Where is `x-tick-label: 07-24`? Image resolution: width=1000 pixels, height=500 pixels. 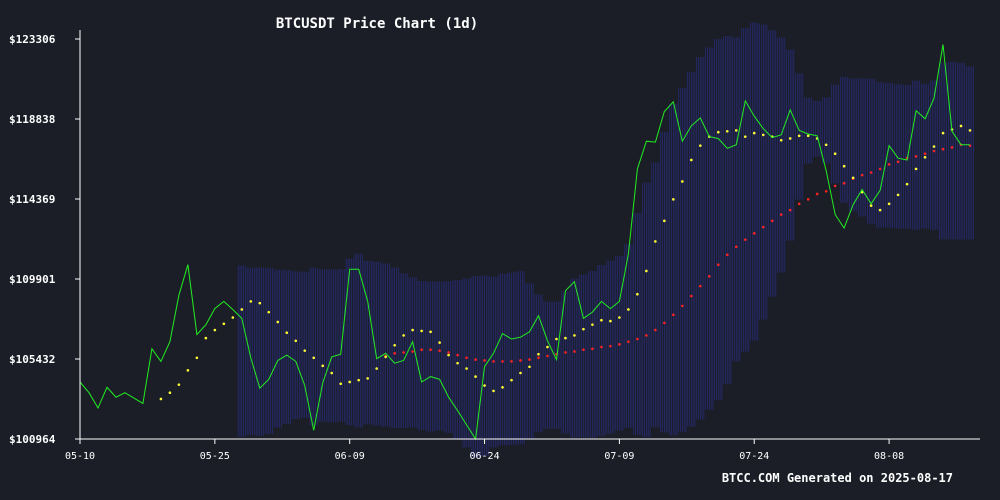
x-tick-label: 07-24 is located at coordinates (754, 456).